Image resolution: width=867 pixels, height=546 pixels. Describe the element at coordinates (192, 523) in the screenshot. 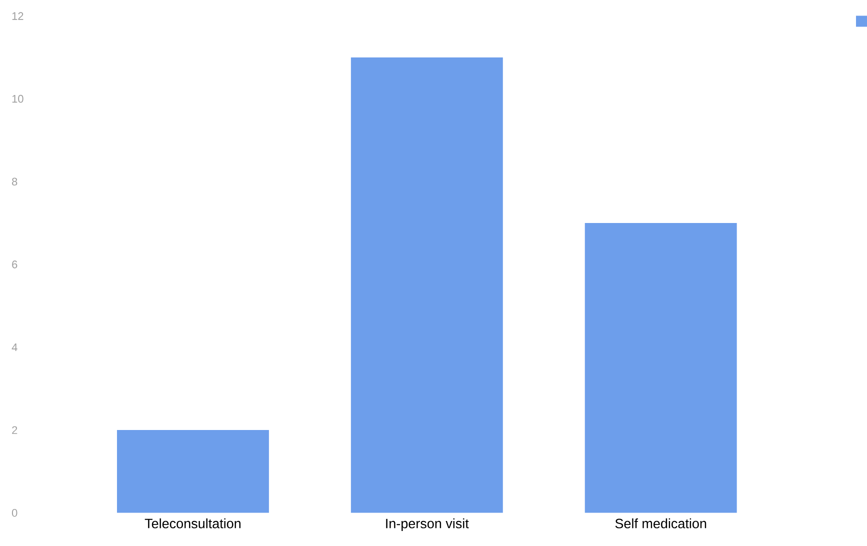

I see `x-tick-label: Teleconsultation` at that location.